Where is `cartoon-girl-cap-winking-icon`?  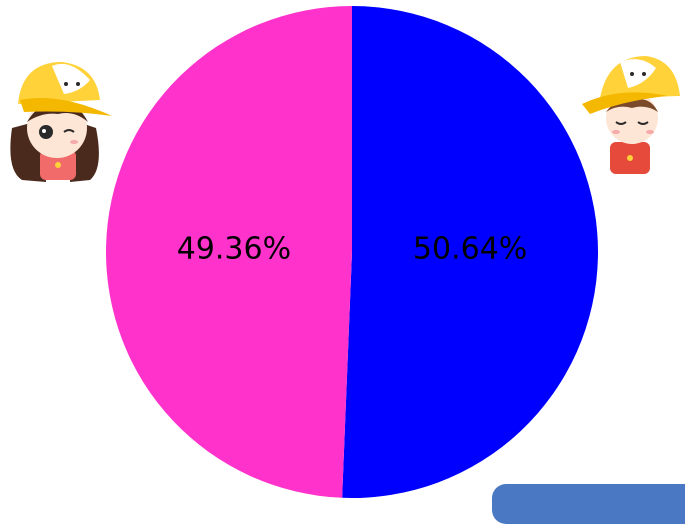
cartoon-girl-cap-winking-icon is located at coordinates (61, 122).